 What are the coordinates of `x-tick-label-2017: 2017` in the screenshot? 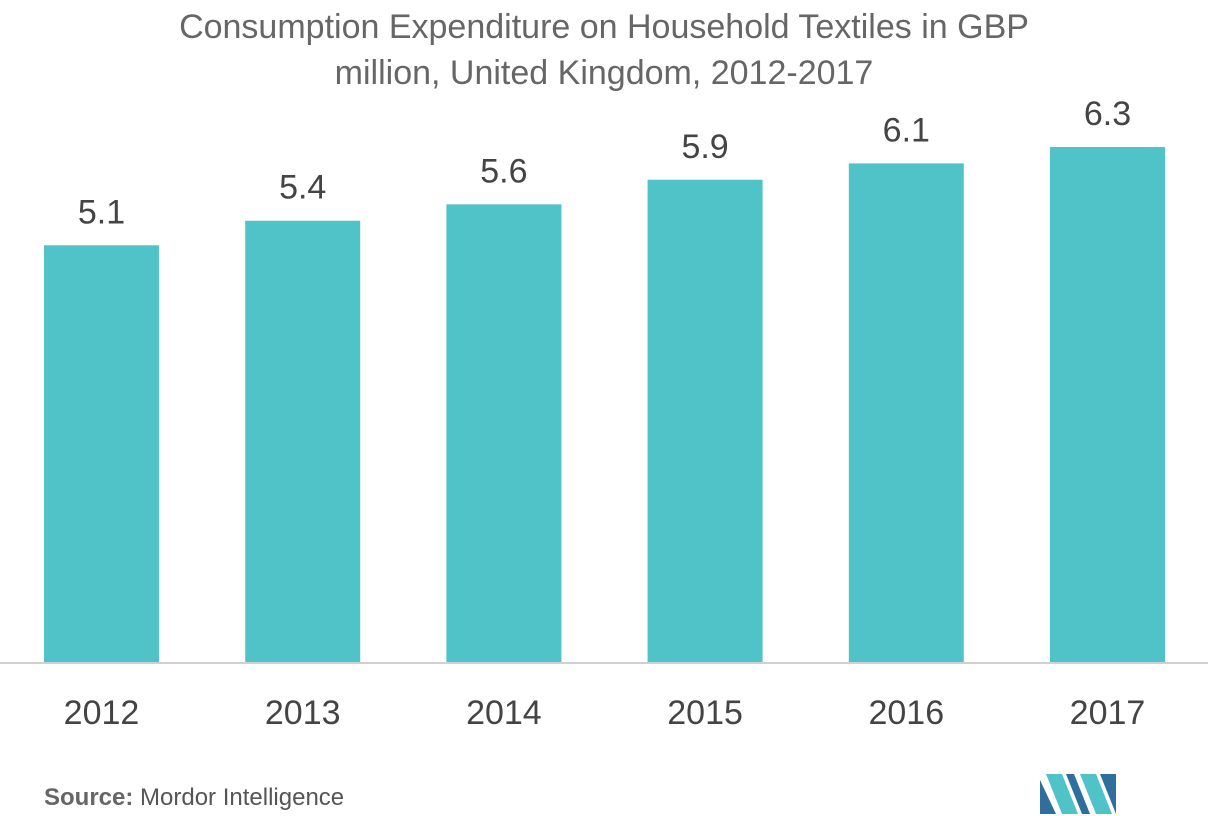 It's located at (1108, 713).